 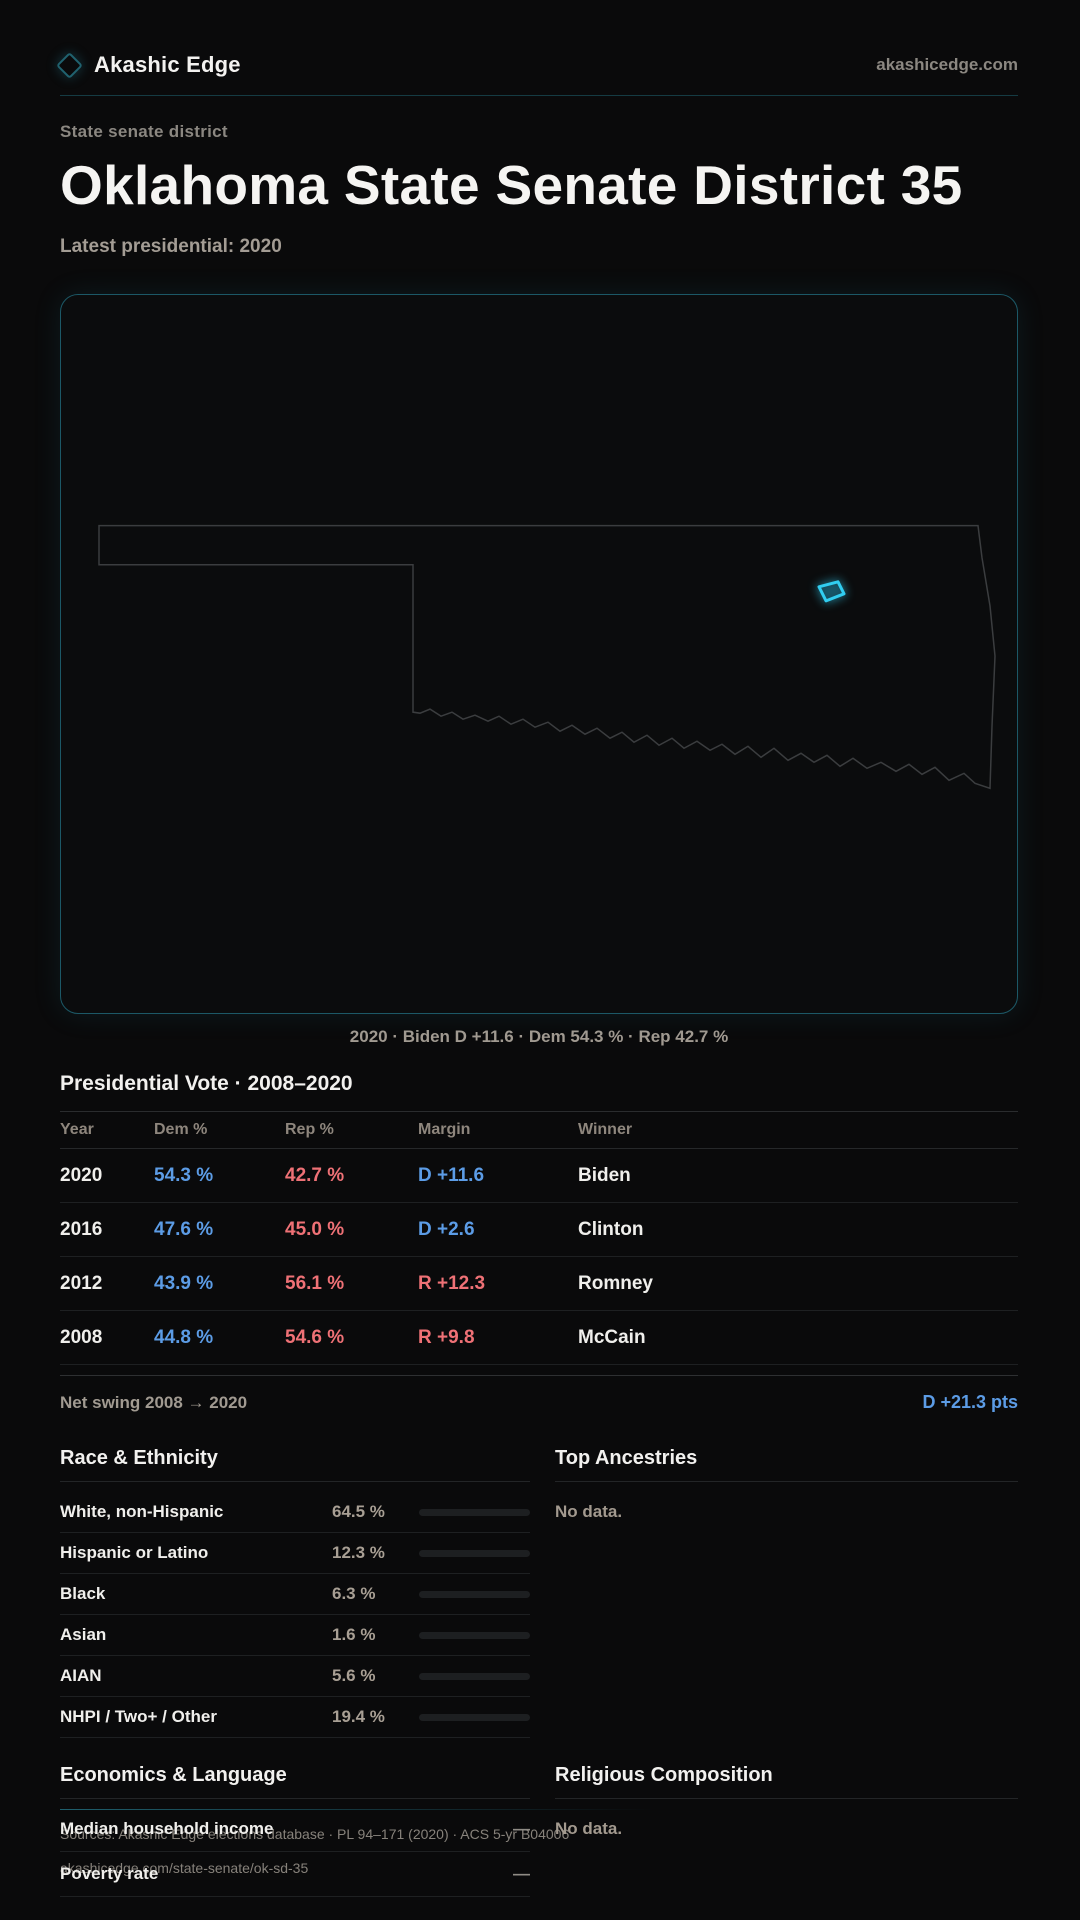 I want to click on eyebrow-label: State senate district, so click(x=144, y=131).